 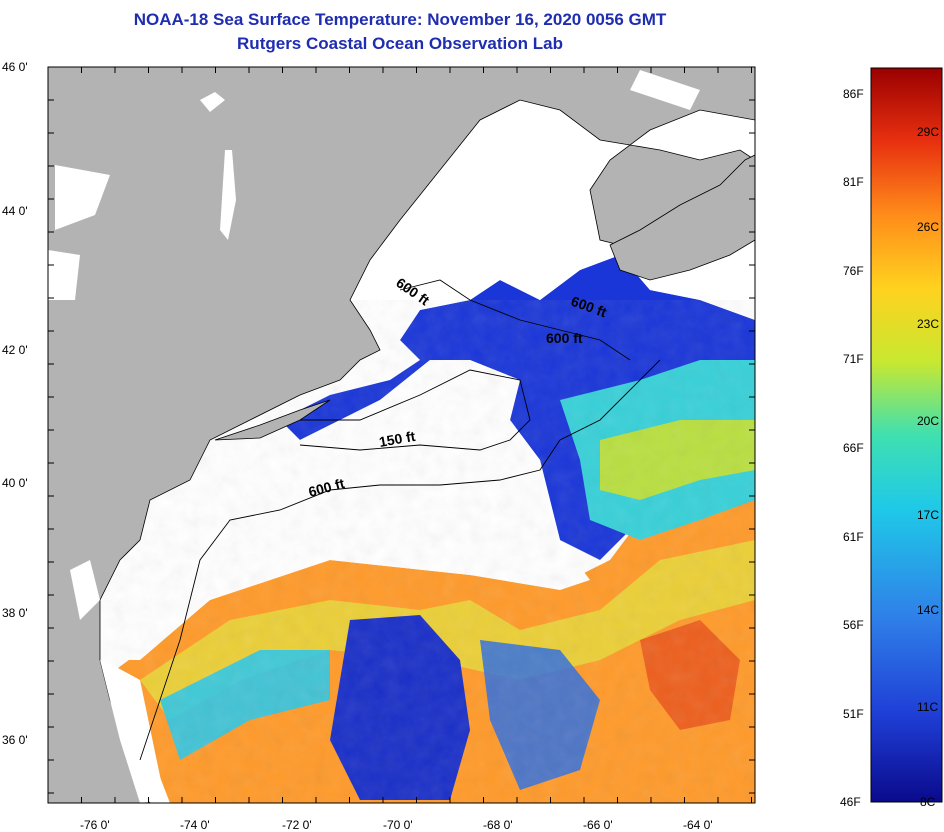 I want to click on colorbar-c-label: 11C, so click(x=928, y=707).